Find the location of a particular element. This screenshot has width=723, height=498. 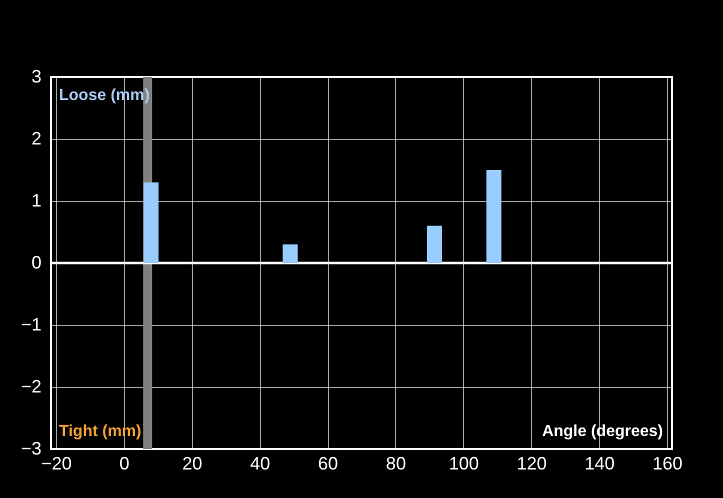

y-tick-label: −3 is located at coordinates (31, 448).